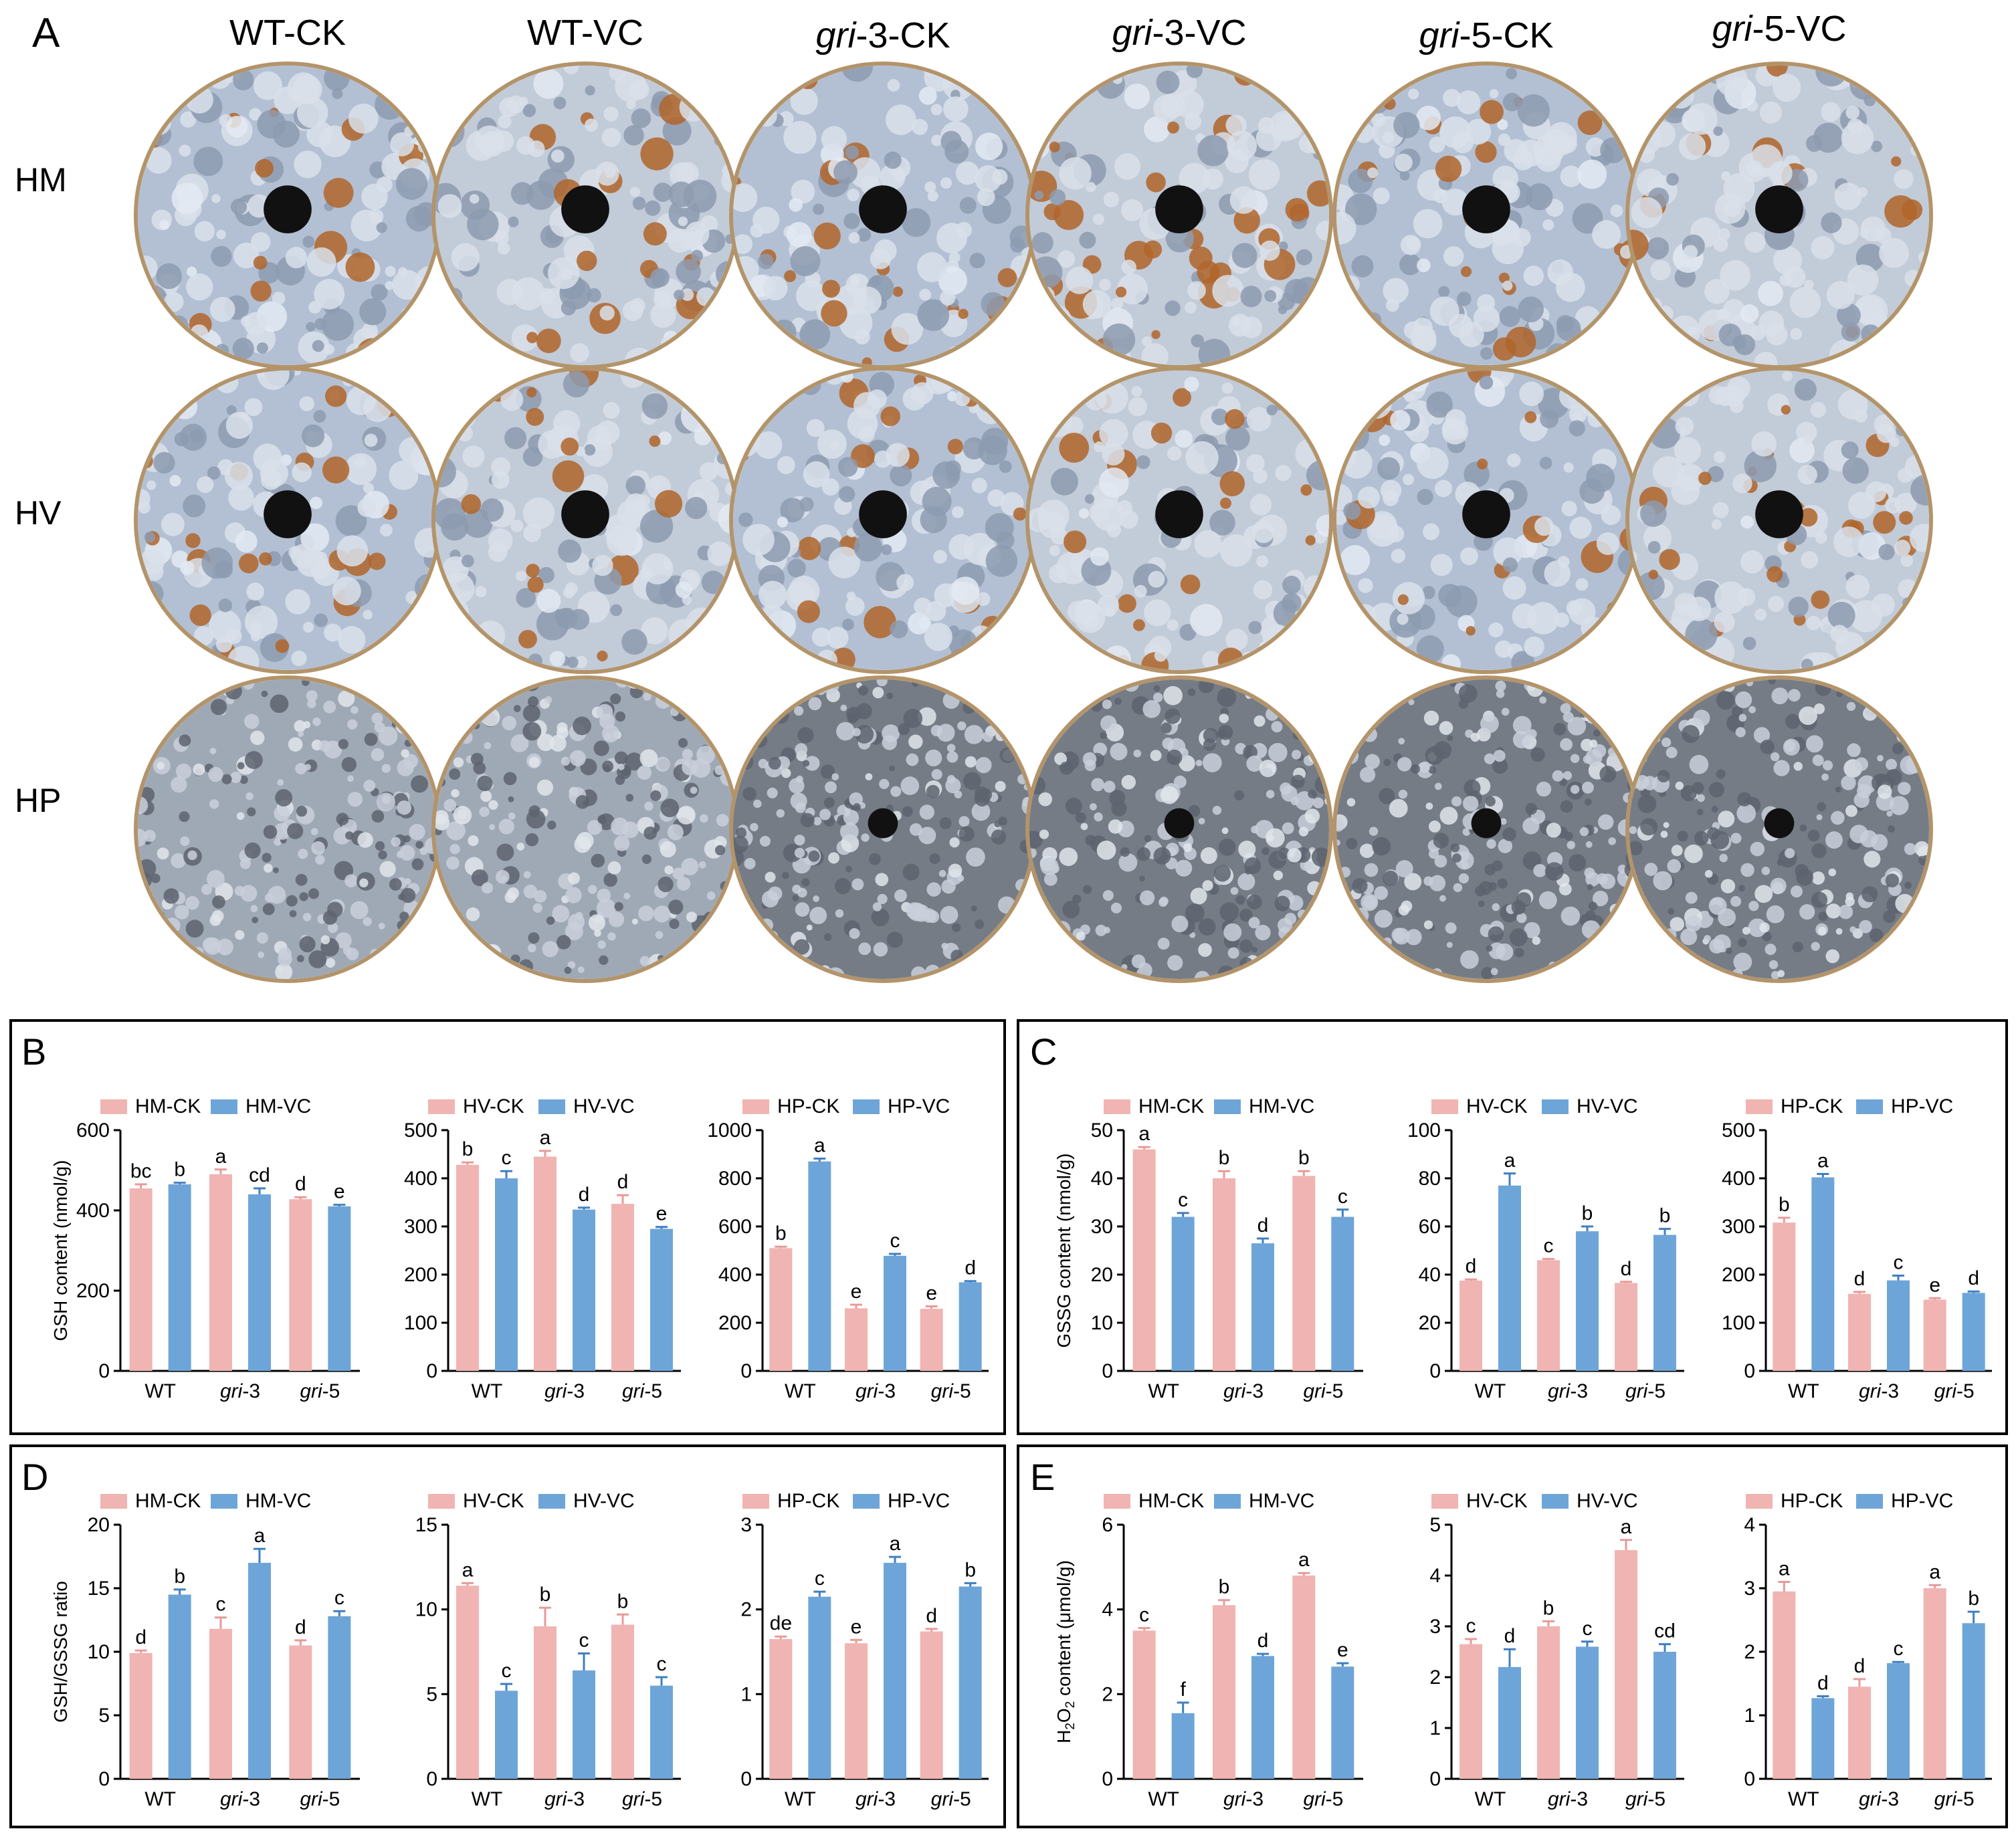 The image size is (2016, 1835). I want to click on column-header: WT-CK, so click(287, 33).